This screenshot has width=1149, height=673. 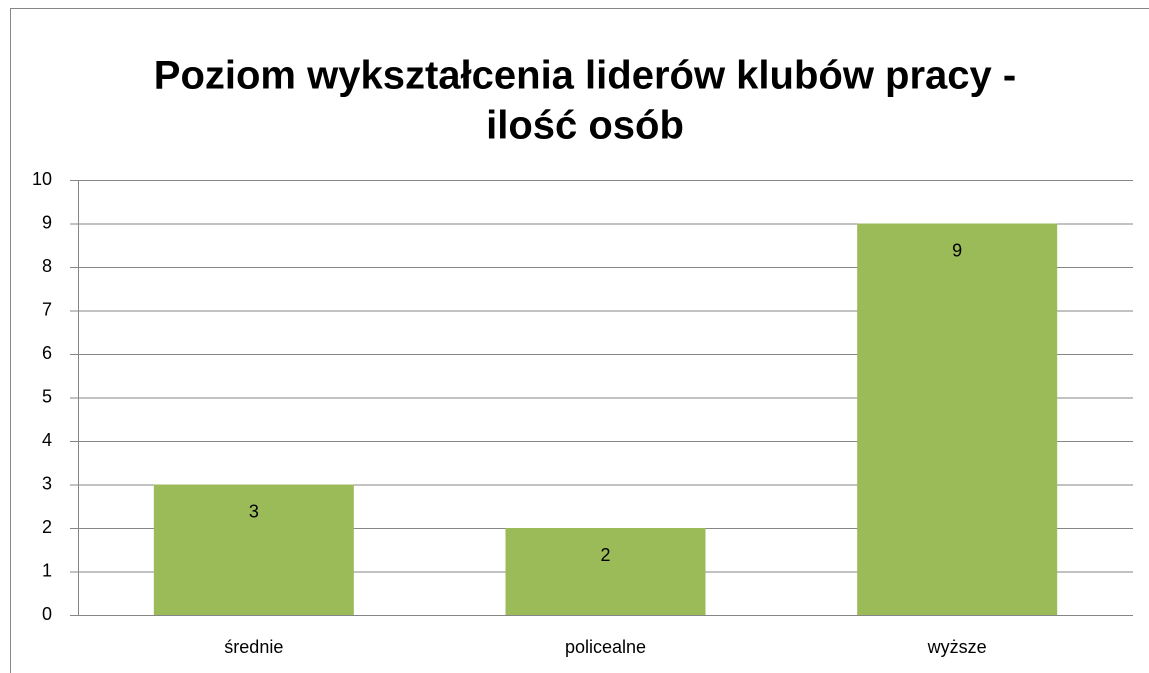 I want to click on x-tick-label: średnie, so click(x=253, y=647).